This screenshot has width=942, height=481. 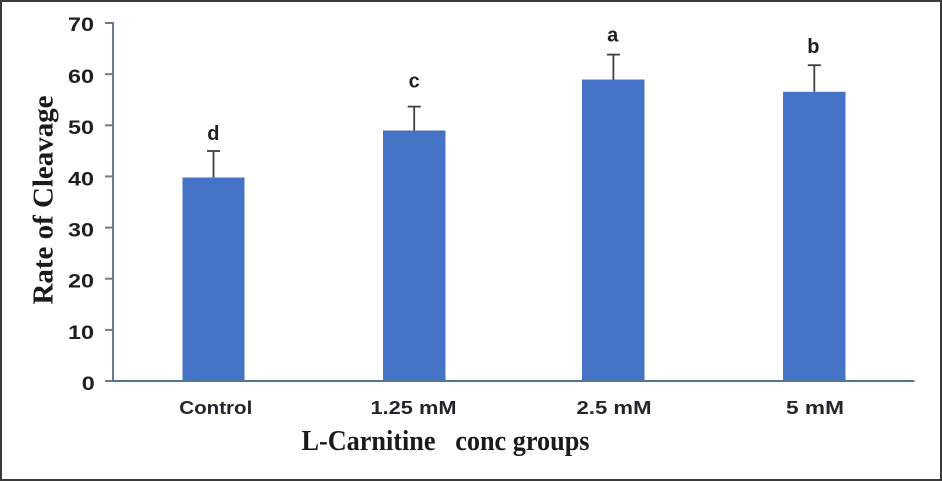 I want to click on svg-text: 20, so click(x=81, y=282).